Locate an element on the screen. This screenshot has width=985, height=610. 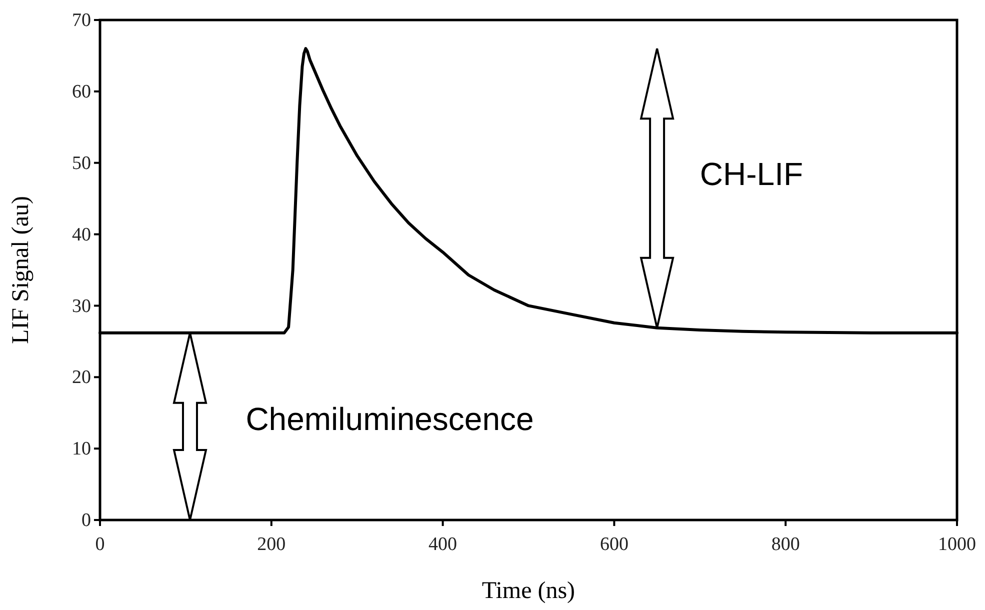
y-tick-label: 0 is located at coordinates (86, 521).